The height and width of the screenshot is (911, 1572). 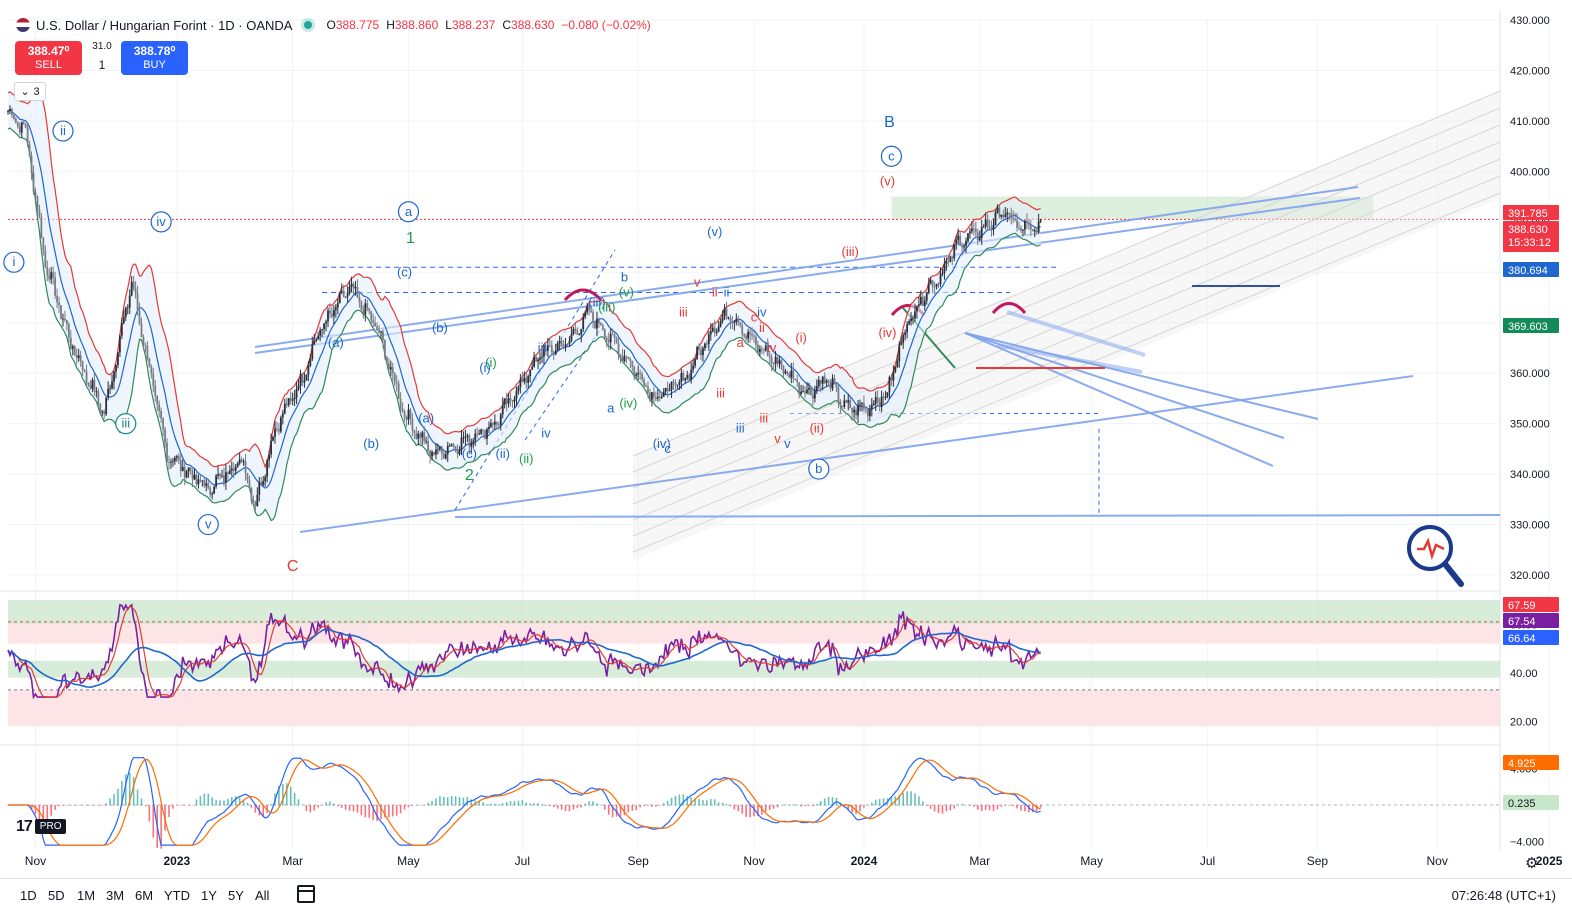 I want to click on wave-label: (v), so click(x=887, y=180).